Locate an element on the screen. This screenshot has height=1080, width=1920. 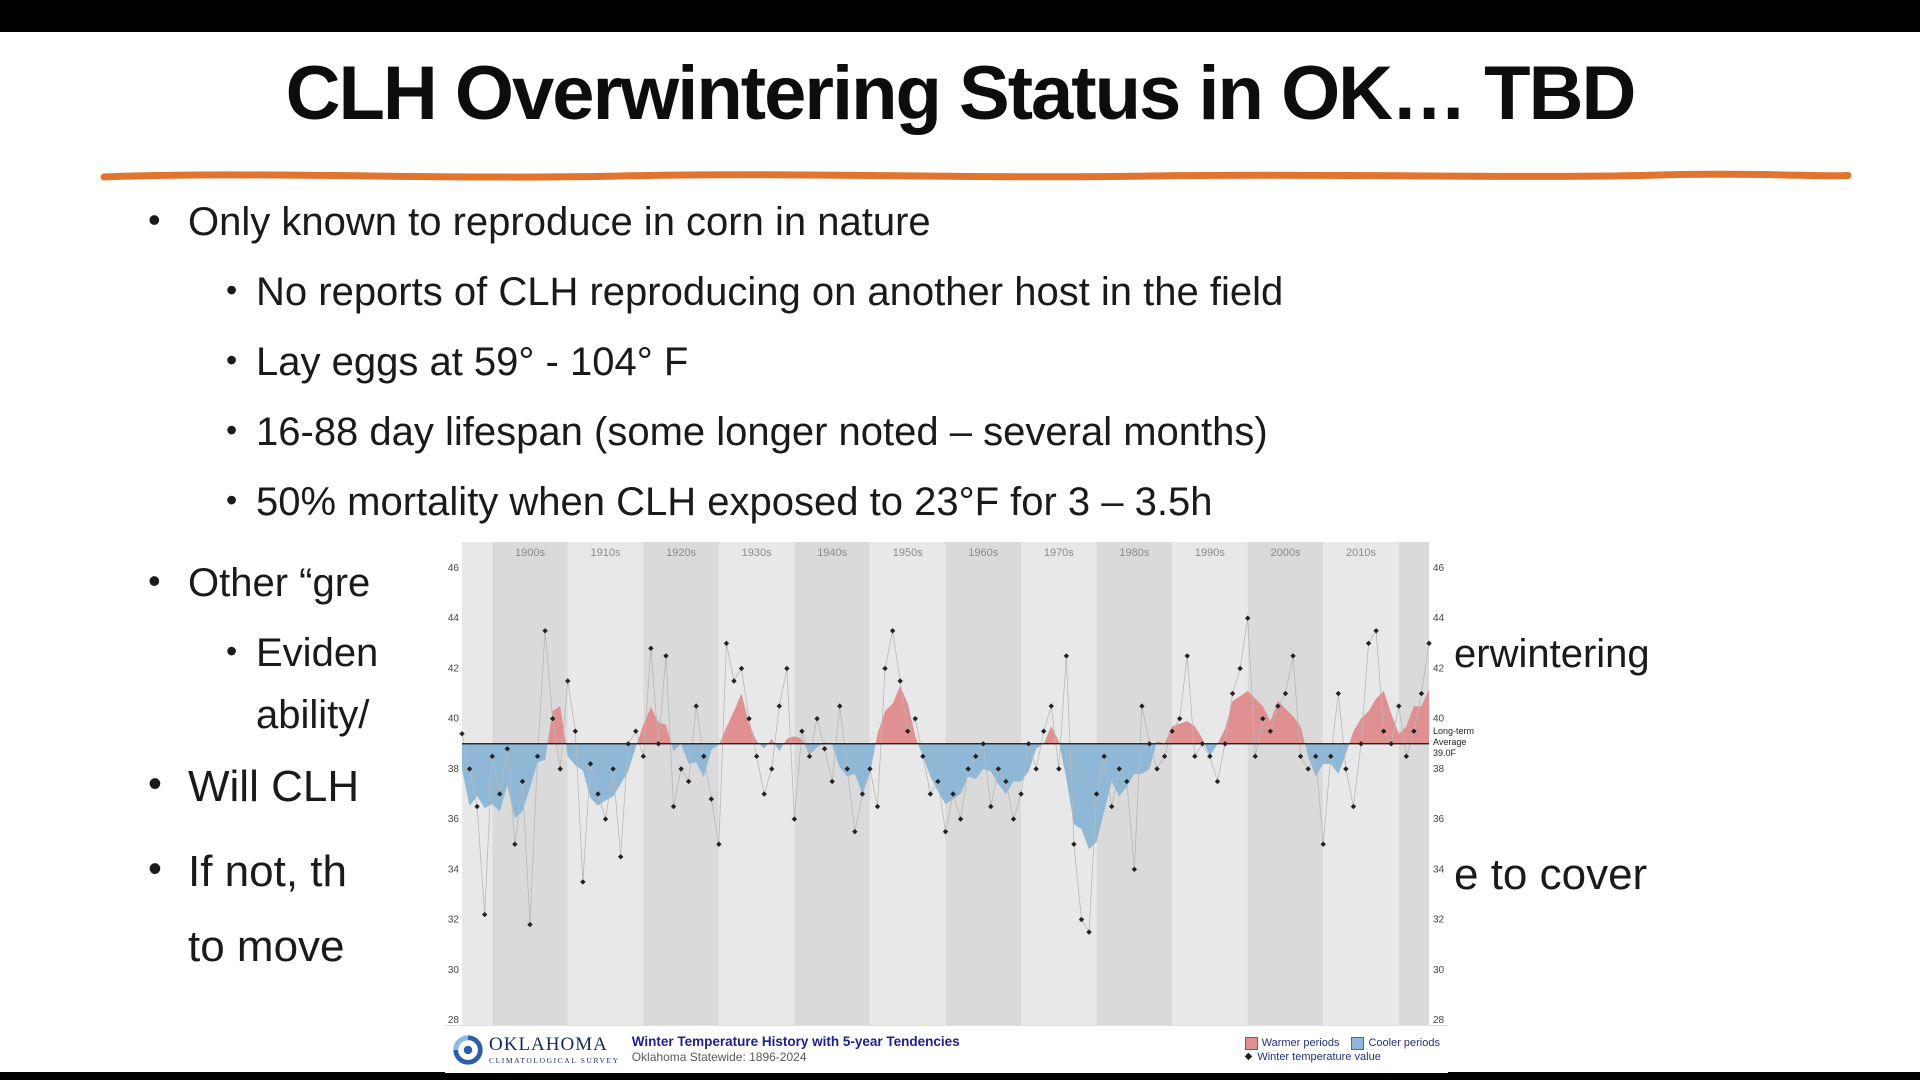
svg-text: 2000s is located at coordinates (1285, 553).